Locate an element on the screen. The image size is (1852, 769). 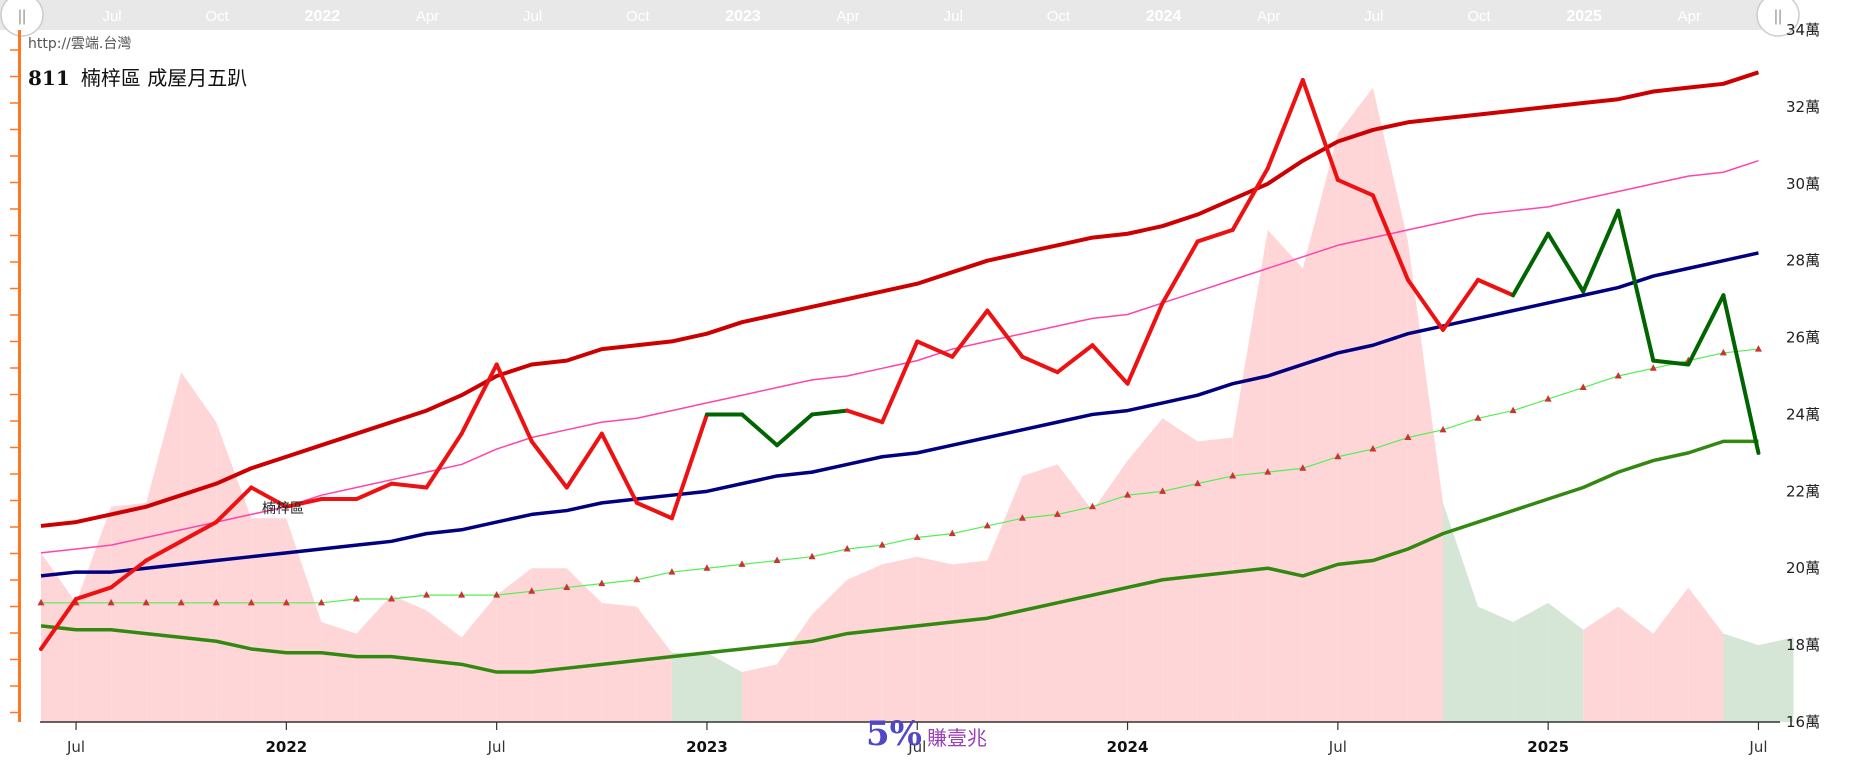
navigator-label-12: Jul is located at coordinates (1373, 16).